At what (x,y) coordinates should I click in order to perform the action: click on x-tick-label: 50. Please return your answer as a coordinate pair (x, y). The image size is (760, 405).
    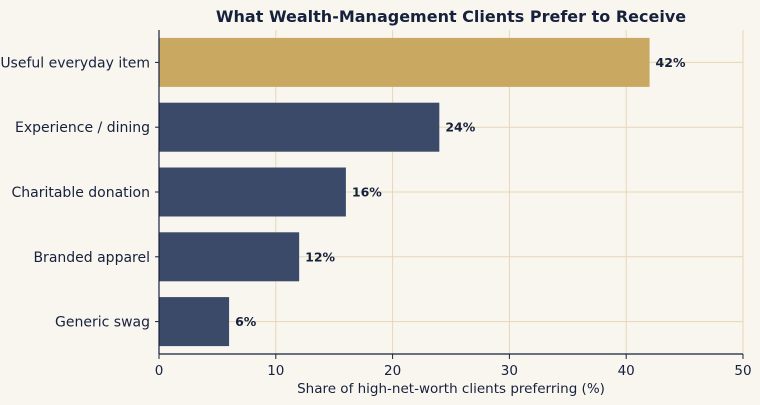
    Looking at the image, I should click on (742, 371).